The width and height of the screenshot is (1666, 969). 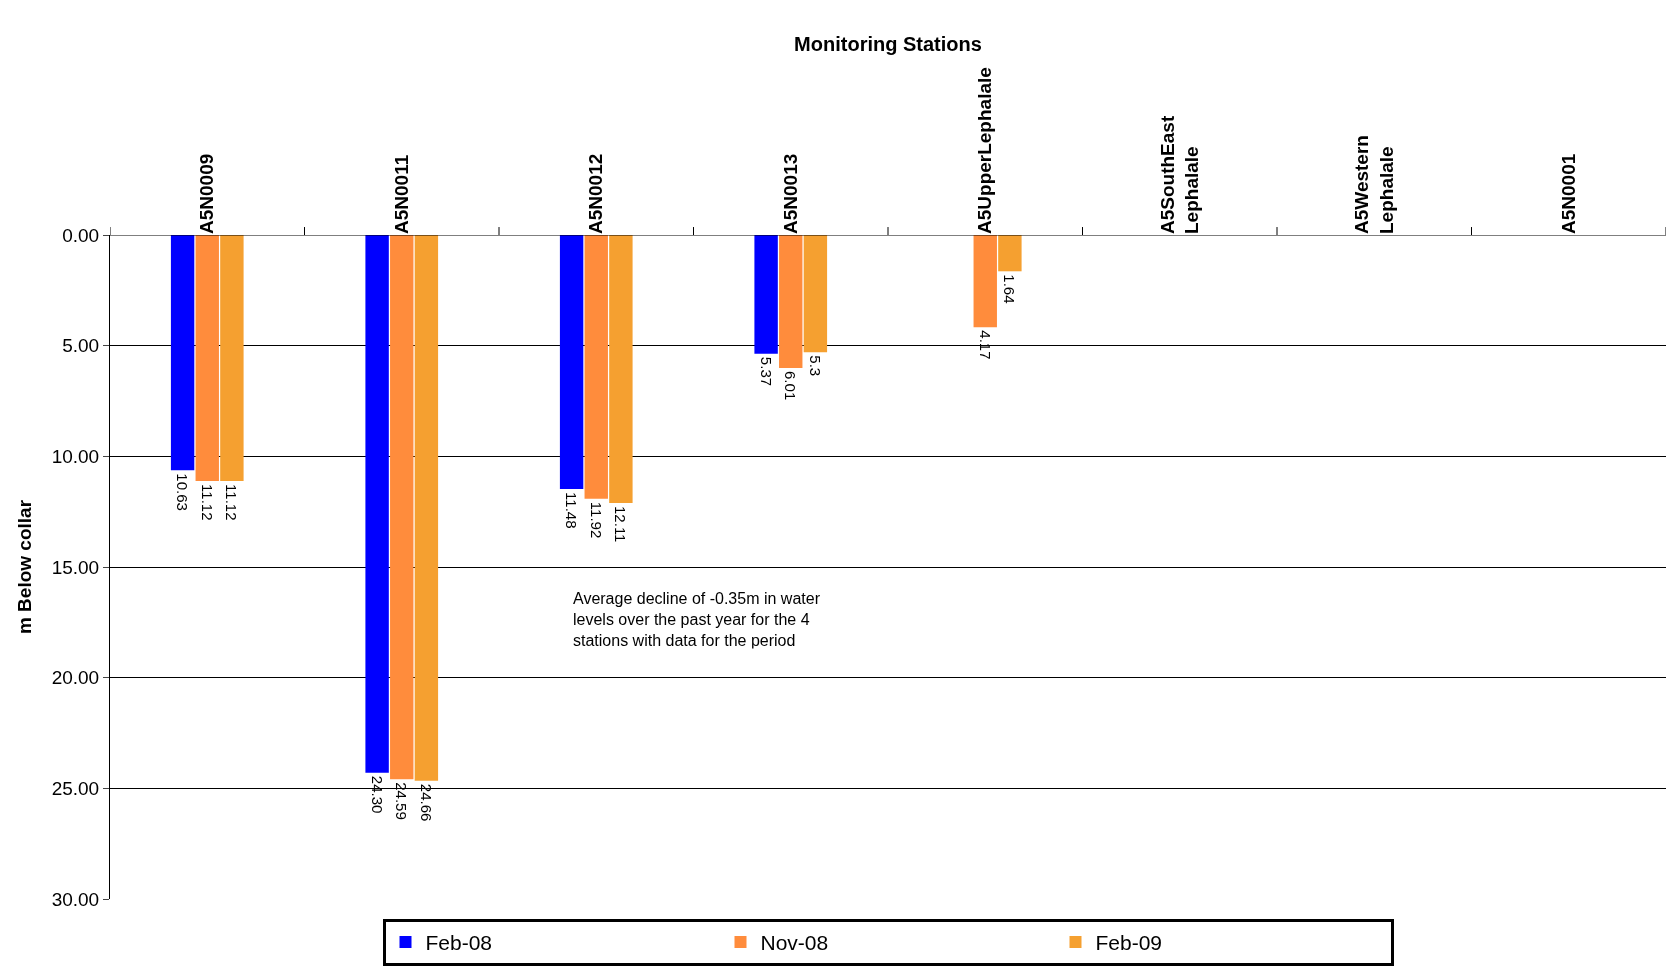 I want to click on x-tick-label: A5N0011, so click(x=401, y=194).